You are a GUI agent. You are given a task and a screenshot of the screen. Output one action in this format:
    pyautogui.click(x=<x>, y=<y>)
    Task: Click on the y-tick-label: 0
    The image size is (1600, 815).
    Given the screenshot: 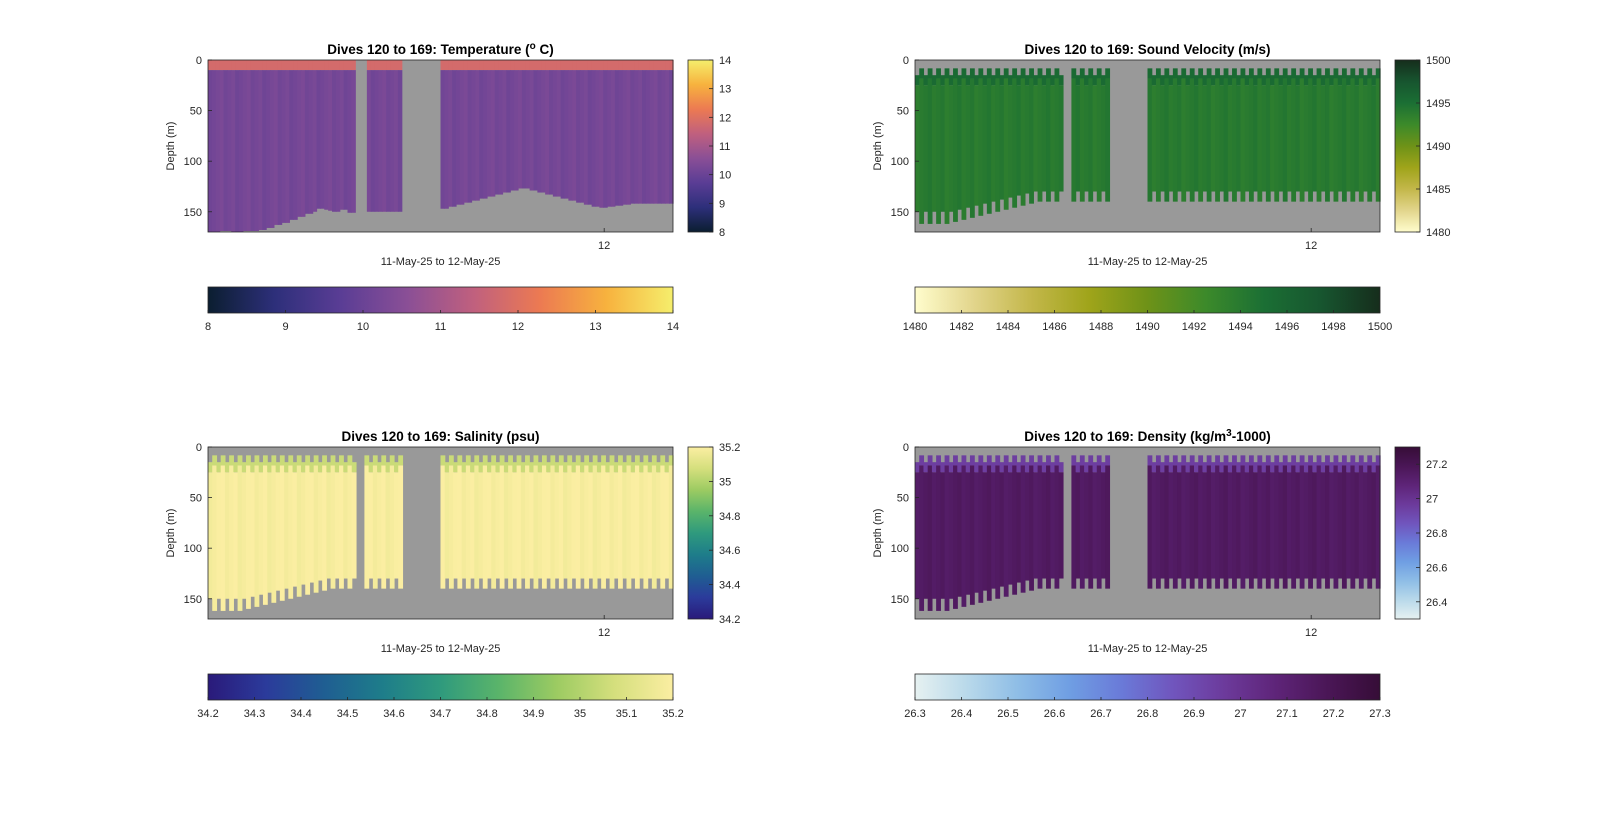 What is the action you would take?
    pyautogui.click(x=199, y=61)
    